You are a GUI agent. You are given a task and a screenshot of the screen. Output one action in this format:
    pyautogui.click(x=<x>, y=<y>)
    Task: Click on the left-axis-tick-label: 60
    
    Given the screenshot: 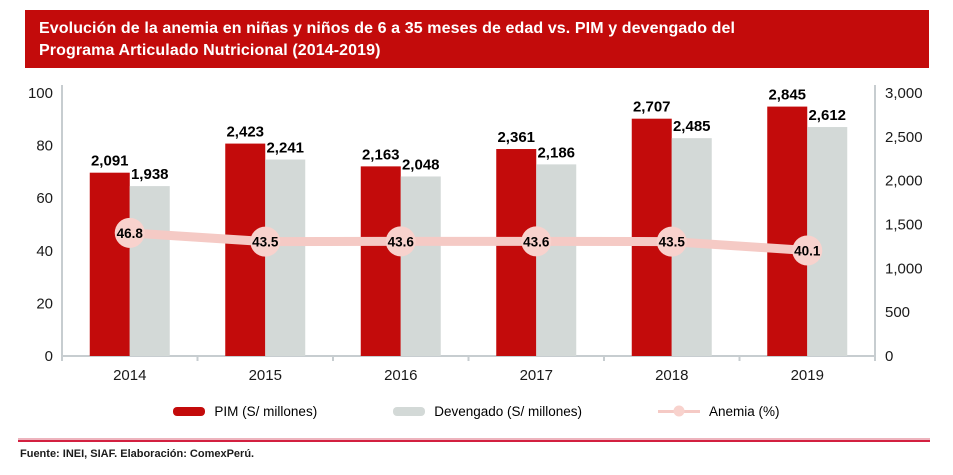 What is the action you would take?
    pyautogui.click(x=44, y=198)
    